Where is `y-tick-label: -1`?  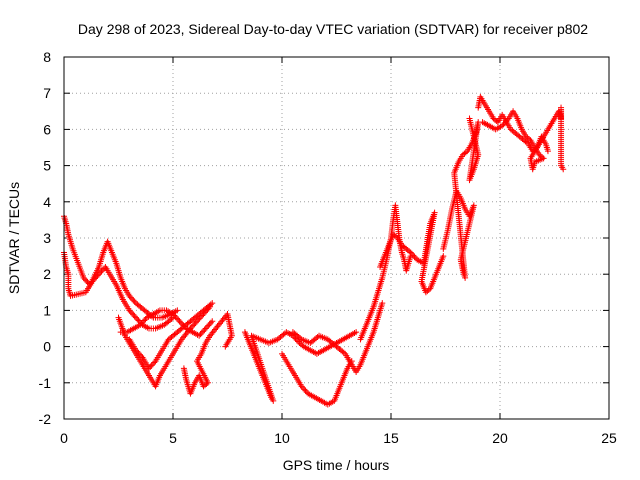 y-tick-label: -1 is located at coordinates (45, 383).